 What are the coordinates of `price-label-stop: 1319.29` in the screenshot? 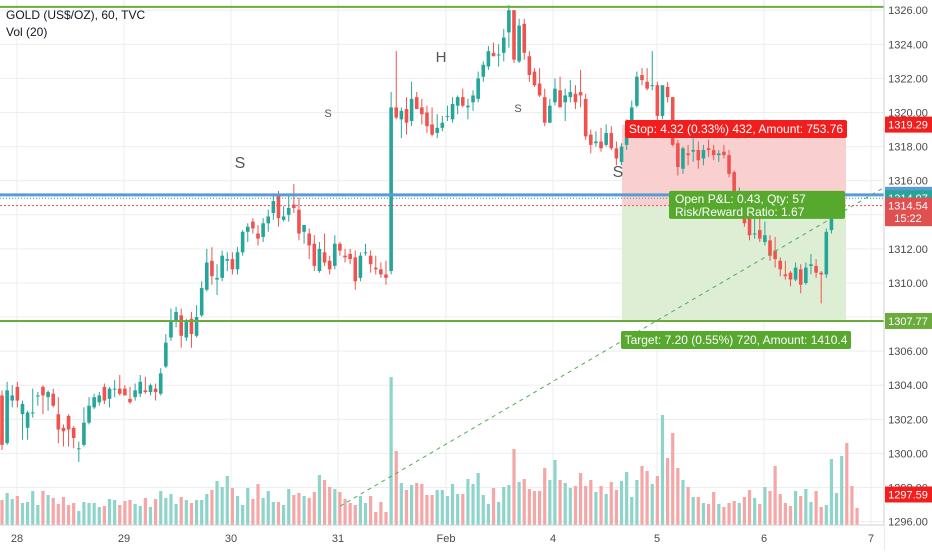 It's located at (908, 126).